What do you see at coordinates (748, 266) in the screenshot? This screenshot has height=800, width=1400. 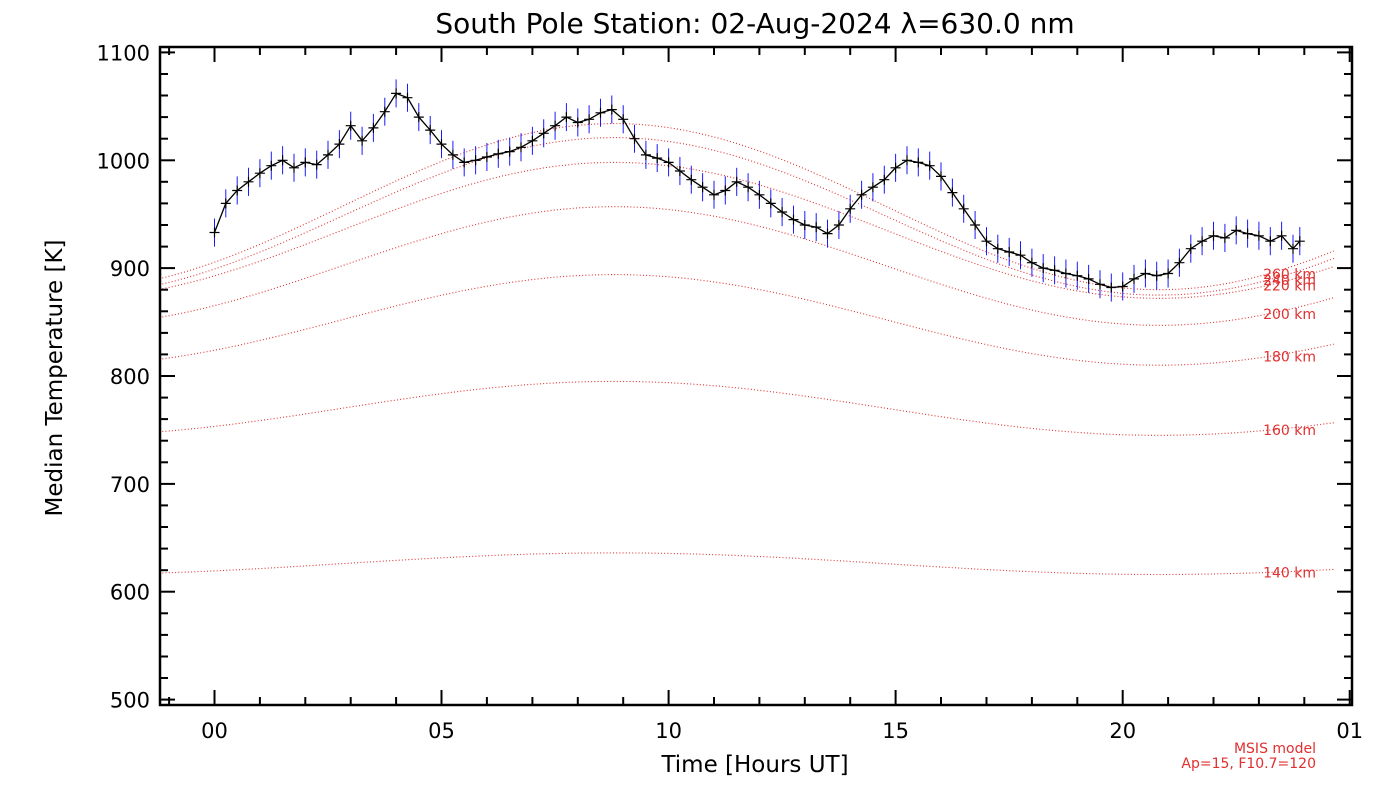 I see `model-curve-200km` at bounding box center [748, 266].